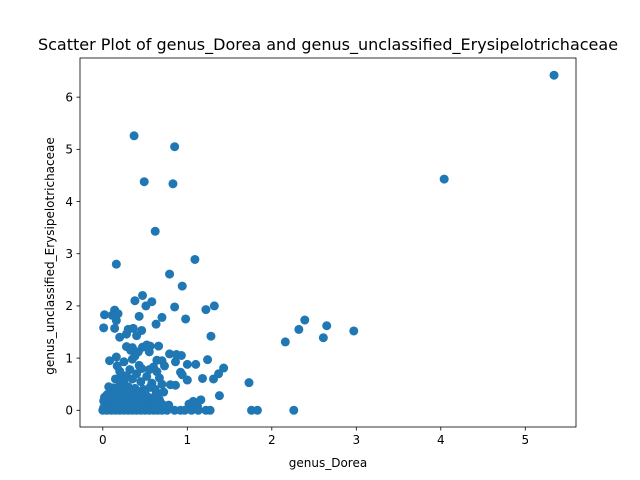 This screenshot has width=640, height=480. Describe the element at coordinates (356, 440) in the screenshot. I see `x-tick-label: 3` at that location.